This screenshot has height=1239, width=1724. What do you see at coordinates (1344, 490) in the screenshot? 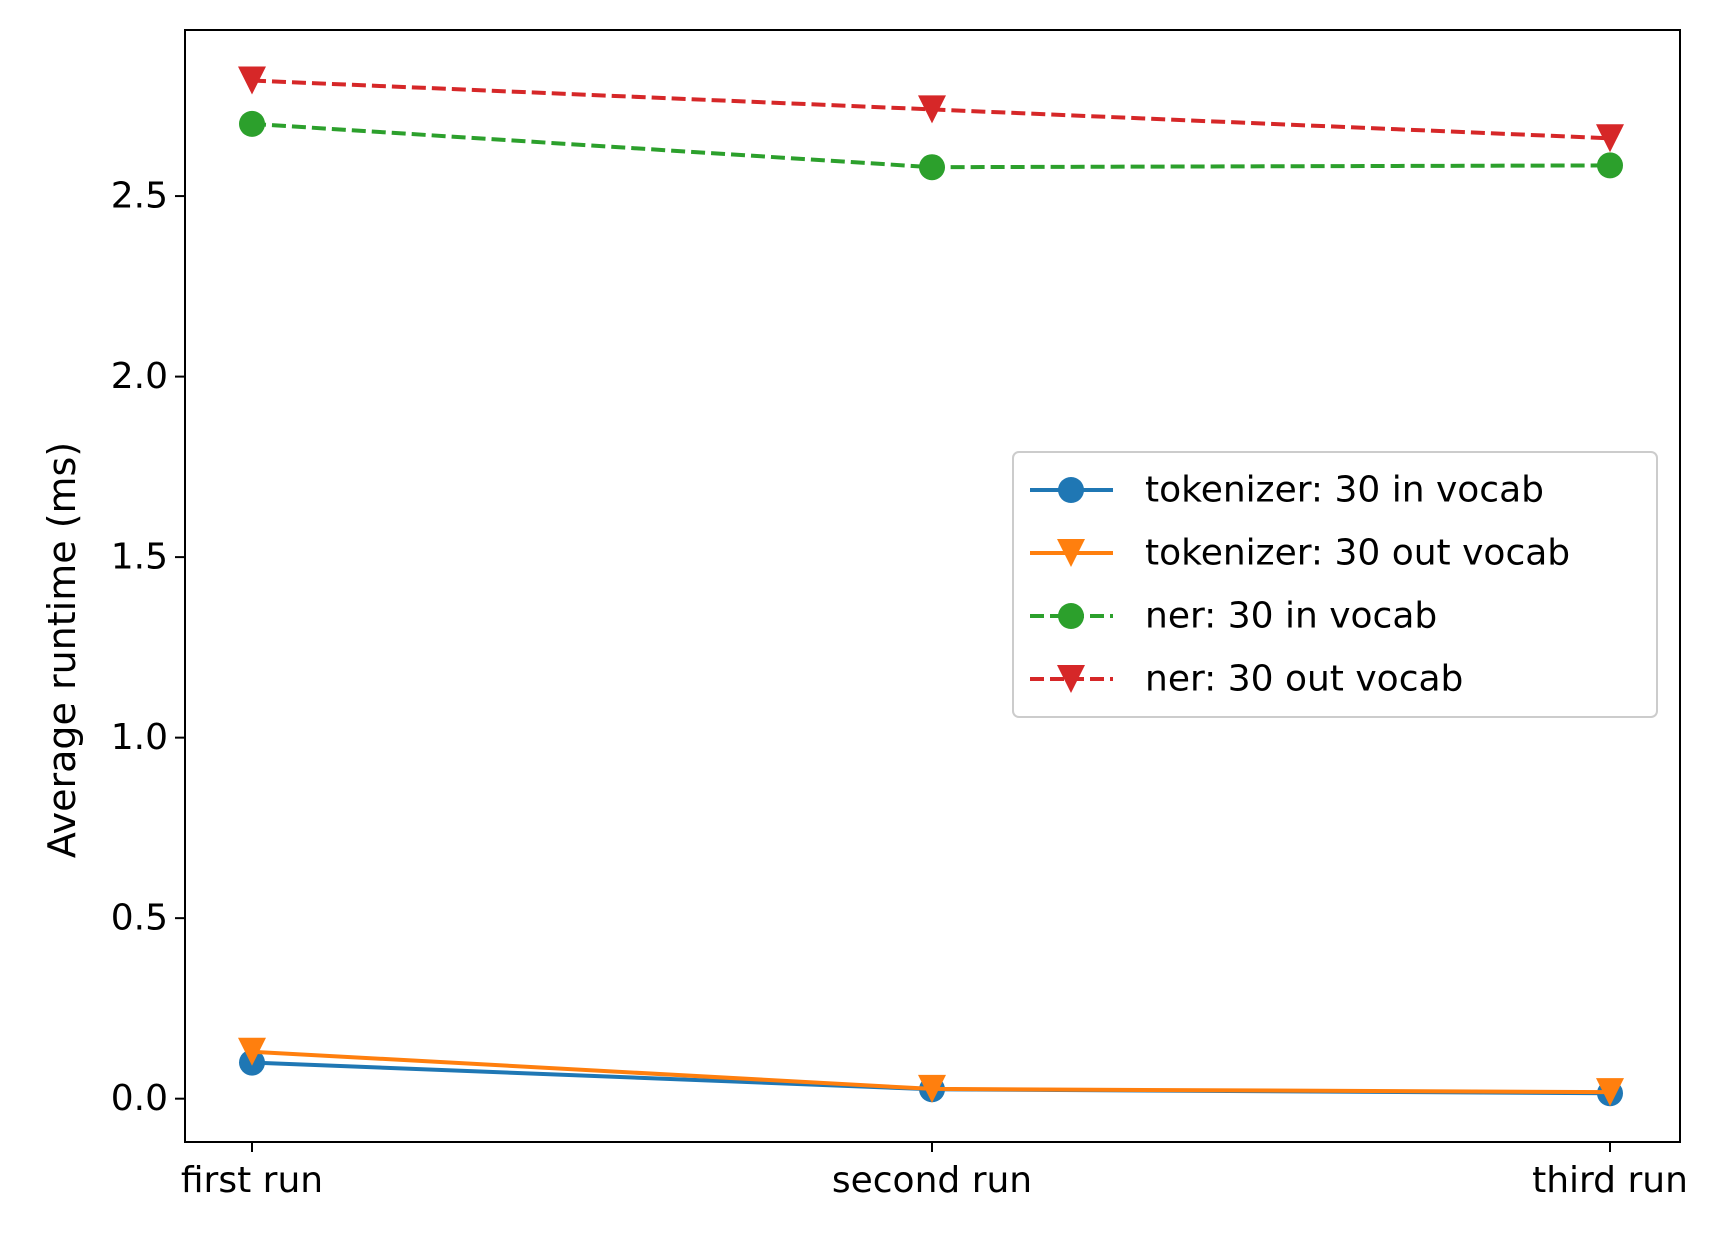
I see `legend-label-0: tokenizer: 30 in vocab` at bounding box center [1344, 490].